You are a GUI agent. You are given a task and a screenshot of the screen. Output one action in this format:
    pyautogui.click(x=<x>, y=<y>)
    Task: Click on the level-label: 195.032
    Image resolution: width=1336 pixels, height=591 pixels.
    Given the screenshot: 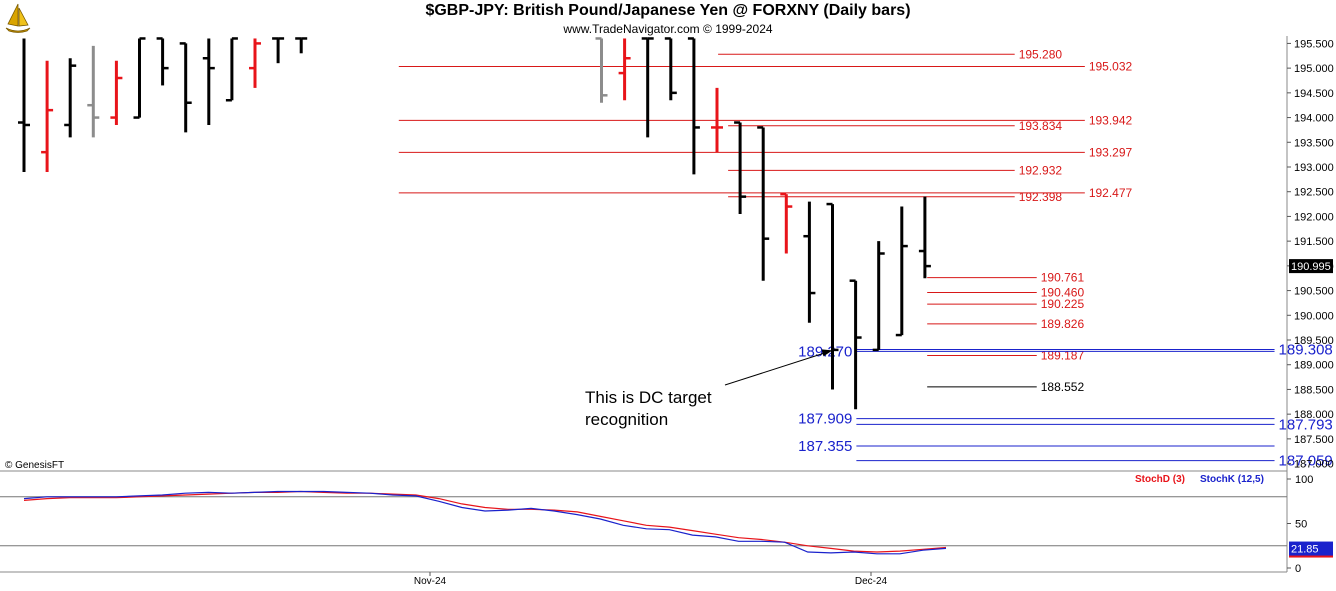 What is the action you would take?
    pyautogui.click(x=1111, y=67)
    